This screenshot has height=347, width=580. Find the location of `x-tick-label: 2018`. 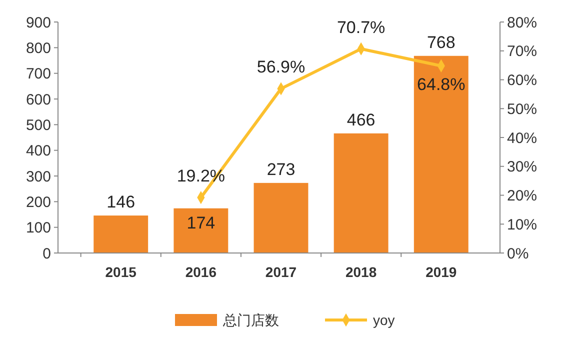

x-tick-label: 2018 is located at coordinates (361, 272).